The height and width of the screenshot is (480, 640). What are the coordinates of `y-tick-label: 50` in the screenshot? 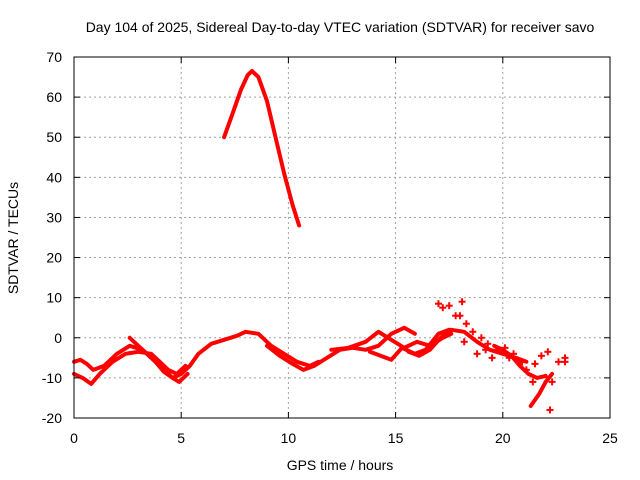 It's located at (54, 137).